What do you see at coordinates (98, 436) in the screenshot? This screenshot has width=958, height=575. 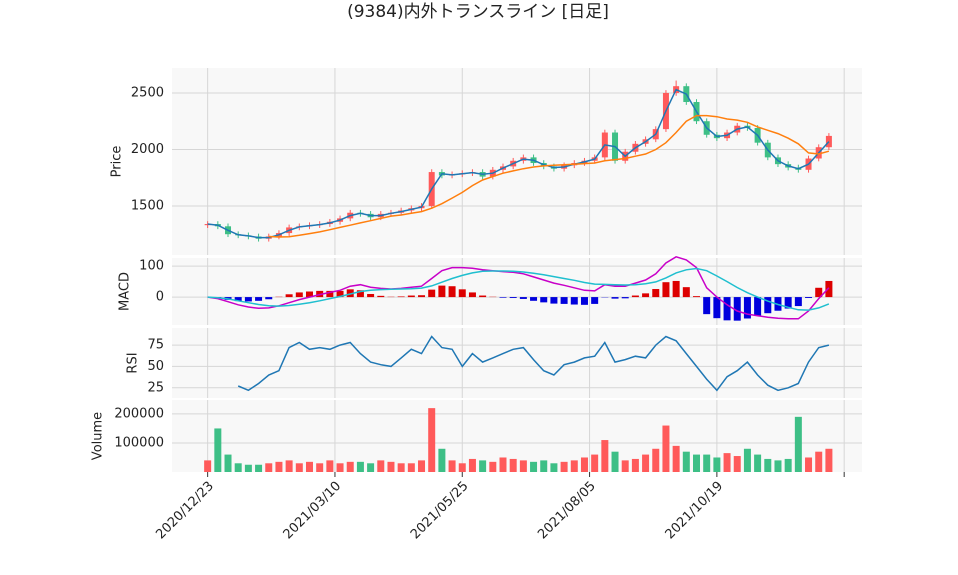 I see `y-axis-label: Volume` at bounding box center [98, 436].